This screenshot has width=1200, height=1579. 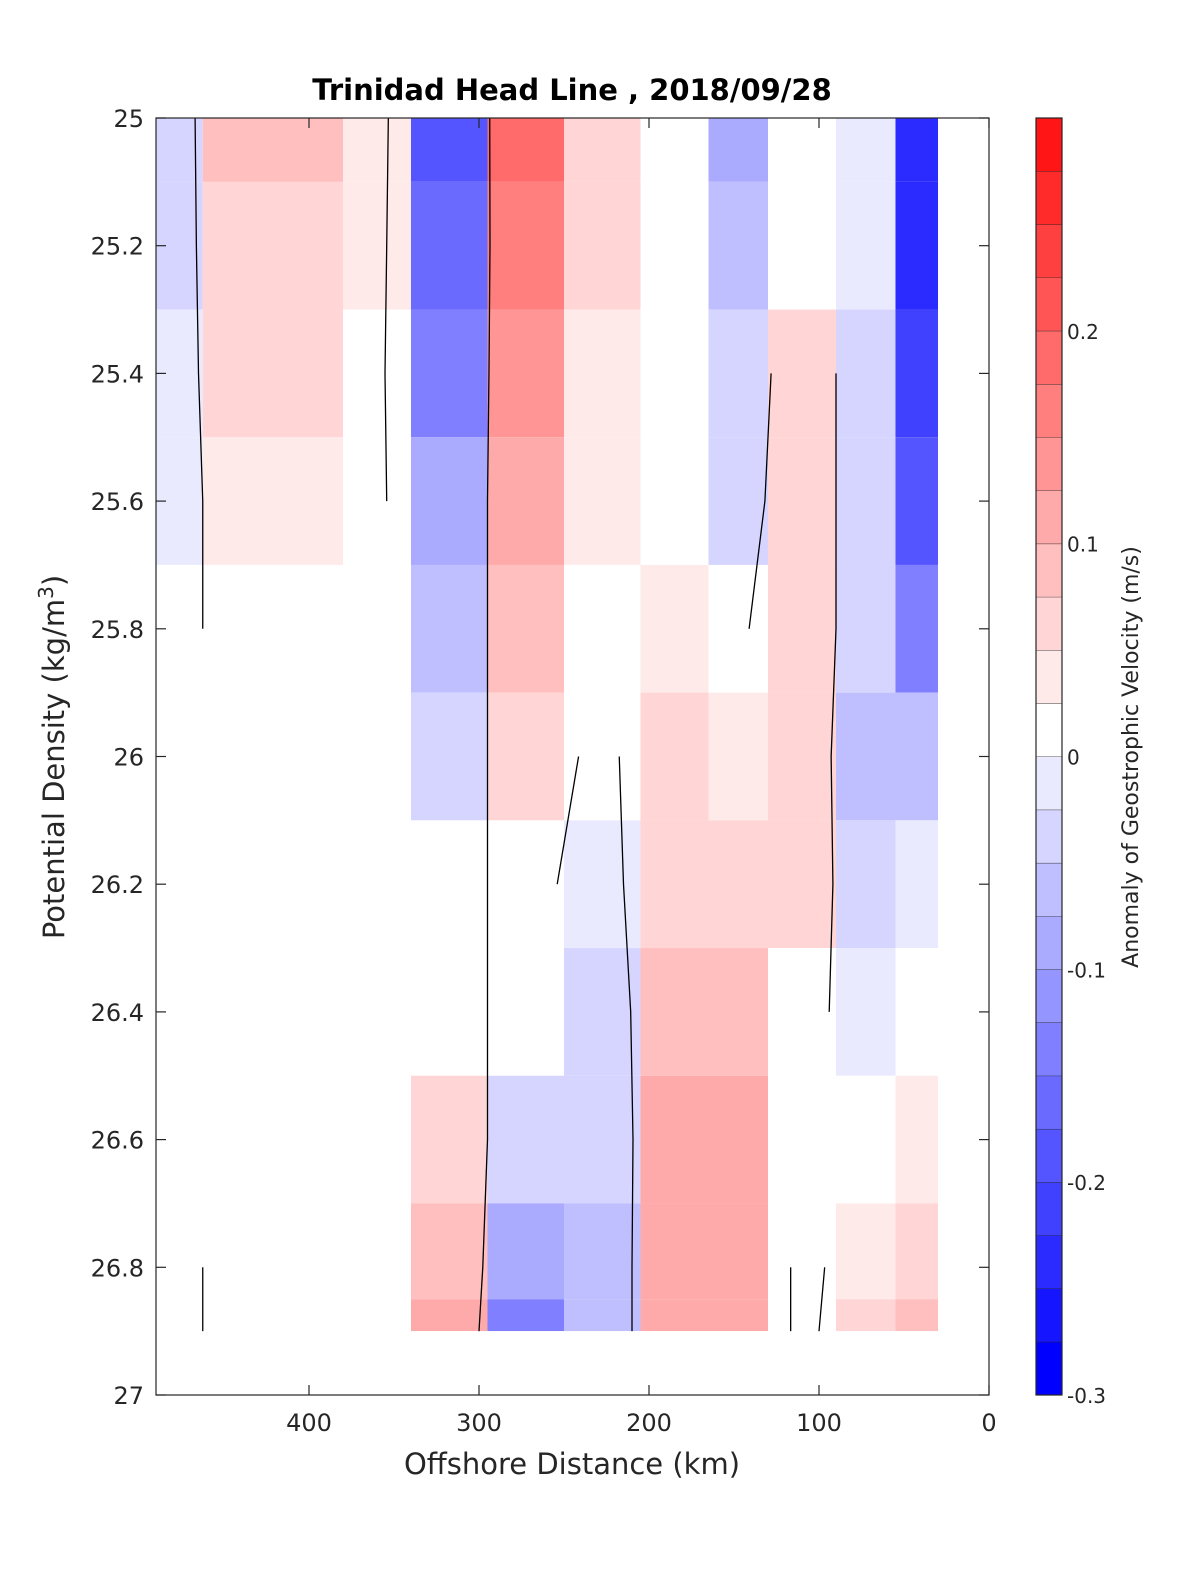 I want to click on y-tick-label: 26.8, so click(x=117, y=1268).